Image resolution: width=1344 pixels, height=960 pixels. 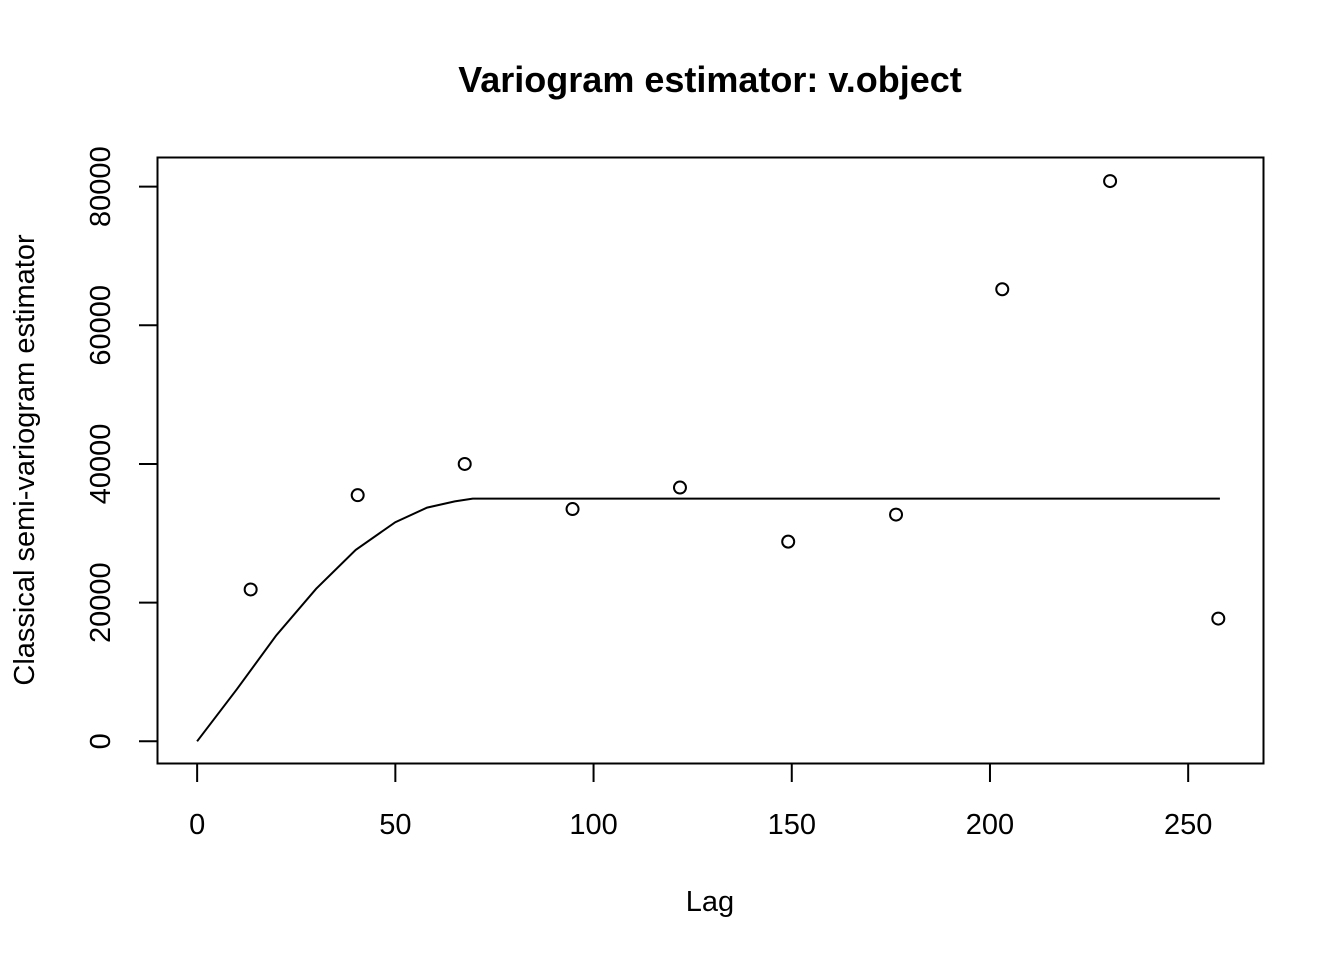 I want to click on x-tick-label: 250, so click(x=1188, y=825).